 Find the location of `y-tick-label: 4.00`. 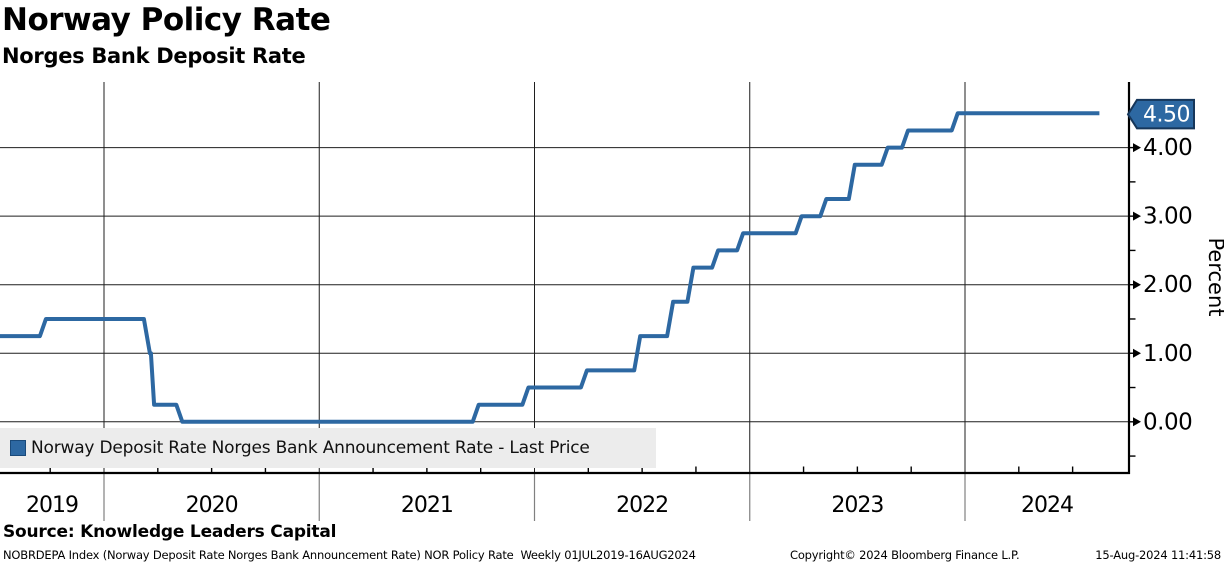

y-tick-label: 4.00 is located at coordinates (1167, 148).